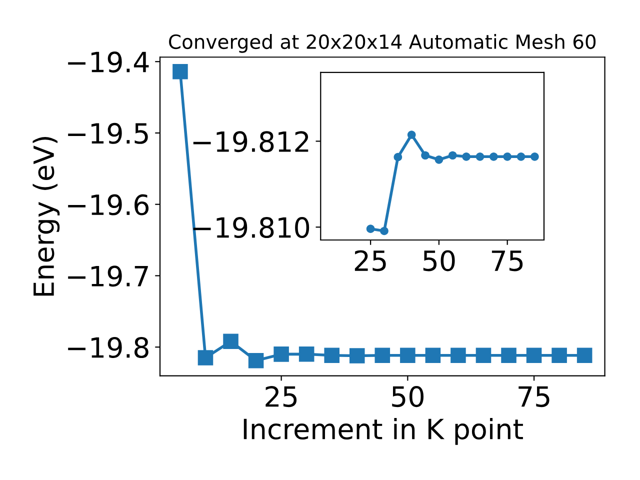  I want to click on y-tick-label: −19.812, so click(250, 141).